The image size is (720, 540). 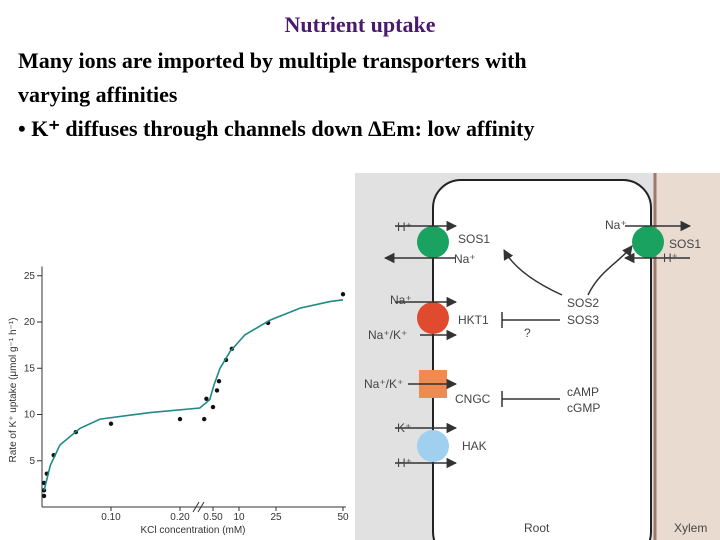 I want to click on label: CNGC, so click(x=473, y=399).